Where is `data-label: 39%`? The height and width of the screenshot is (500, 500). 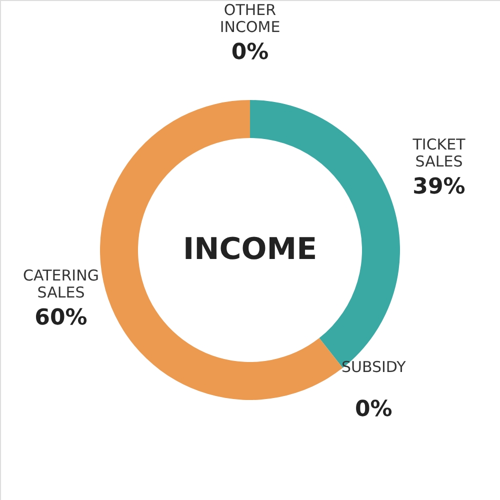
data-label: 39% is located at coordinates (439, 187).